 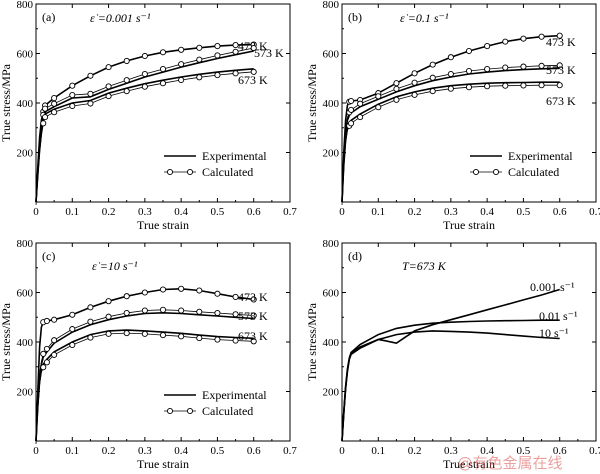 I want to click on condition-annotation: ε̇ =0.1 s⁻¹, so click(x=424, y=18).